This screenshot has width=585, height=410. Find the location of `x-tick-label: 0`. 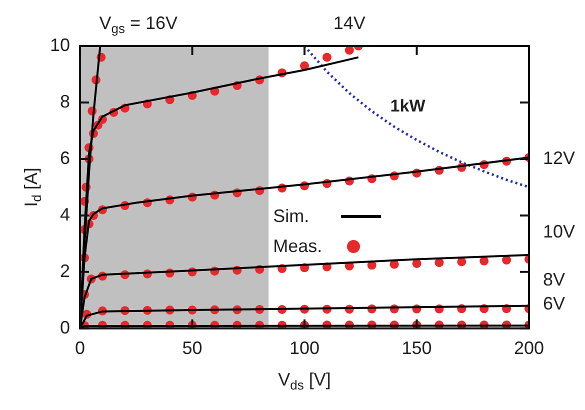

x-tick-label: 0 is located at coordinates (80, 348).